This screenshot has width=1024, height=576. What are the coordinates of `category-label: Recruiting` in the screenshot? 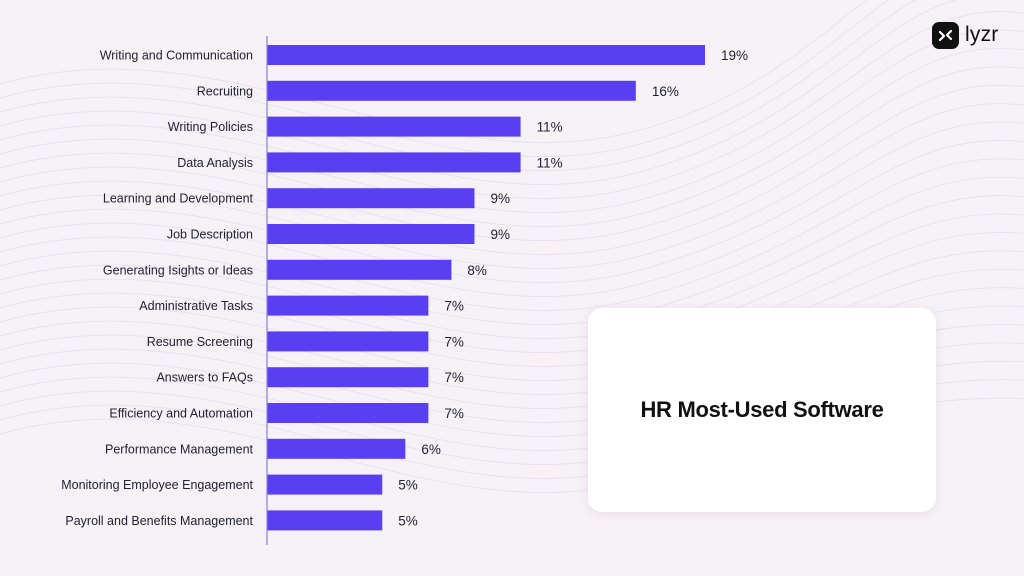 It's located at (225, 91).